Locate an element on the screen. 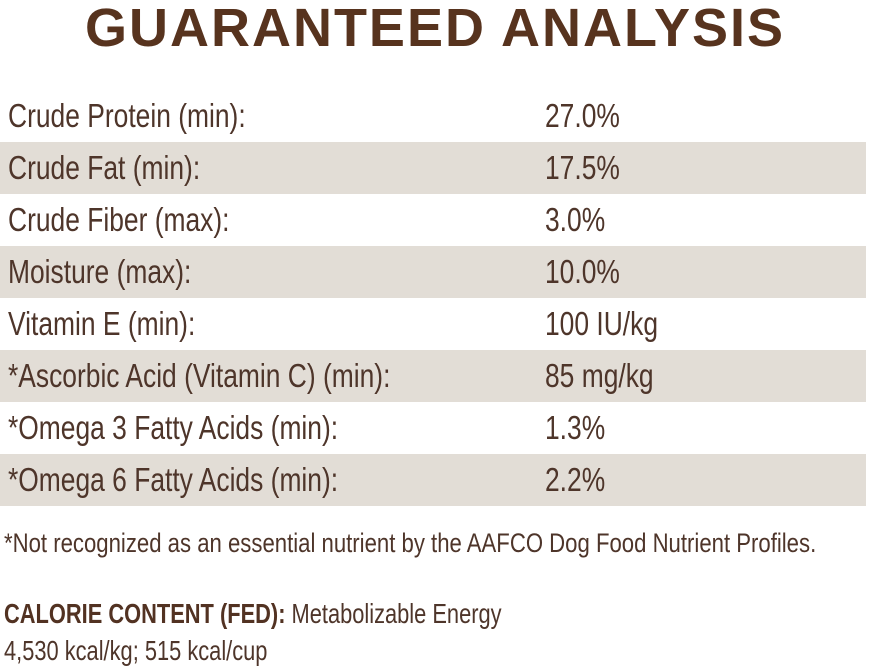 The width and height of the screenshot is (870, 669). nutrient-value: 3.0% is located at coordinates (575, 219).